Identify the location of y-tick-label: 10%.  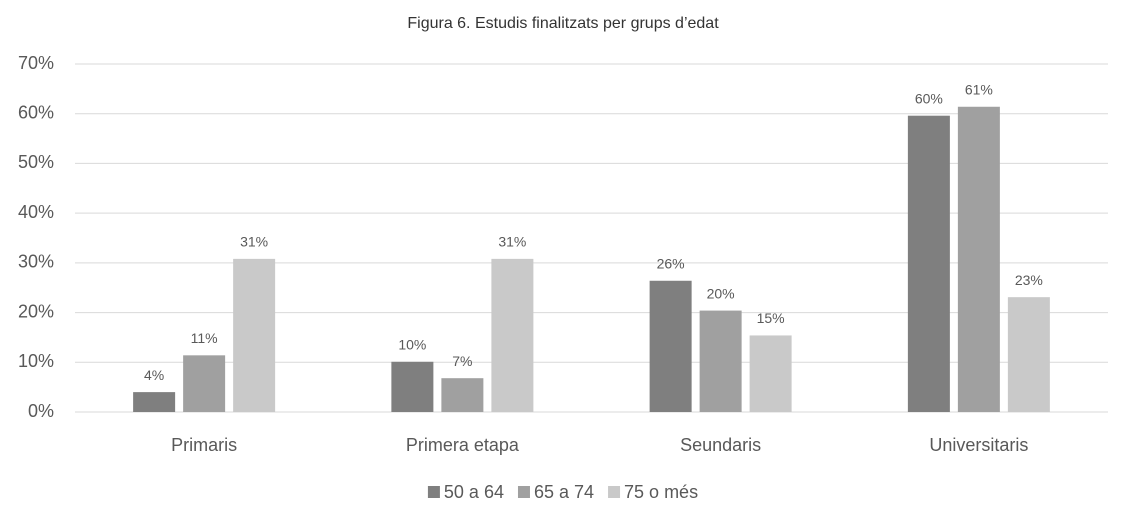
(36, 361).